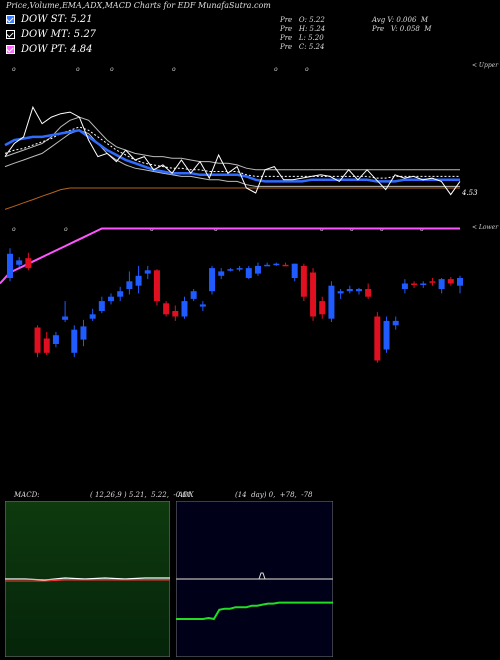 The image size is (500, 660). I want to click on adx-label: ADX, so click(186, 495).